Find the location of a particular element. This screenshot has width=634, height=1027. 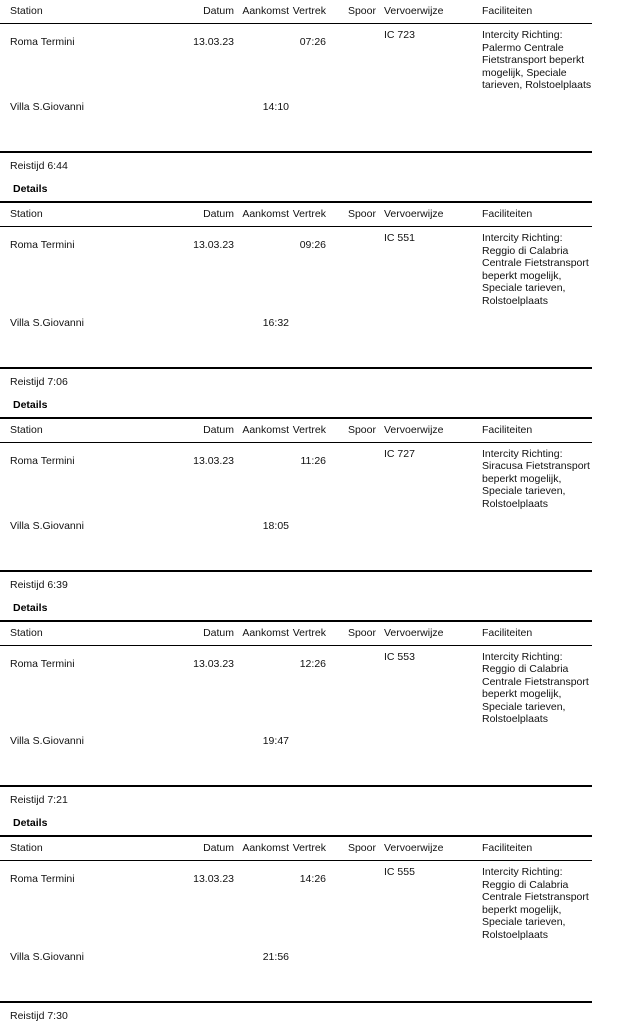

travel-time: Reistijd 7:06 is located at coordinates (39, 381).